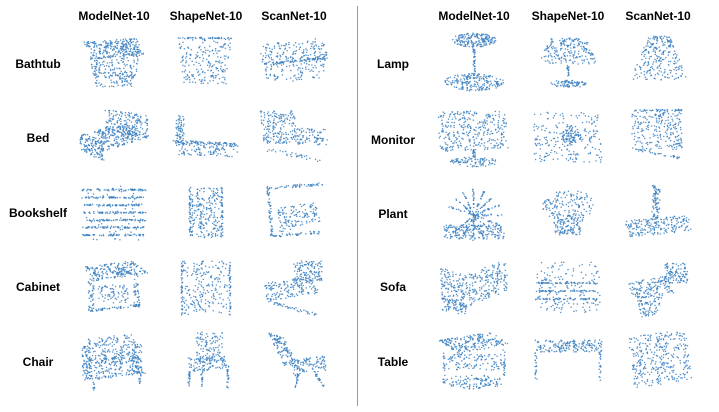 Image resolution: width=719 pixels, height=412 pixels. I want to click on point-cloud-table-modelnet, so click(474, 360).